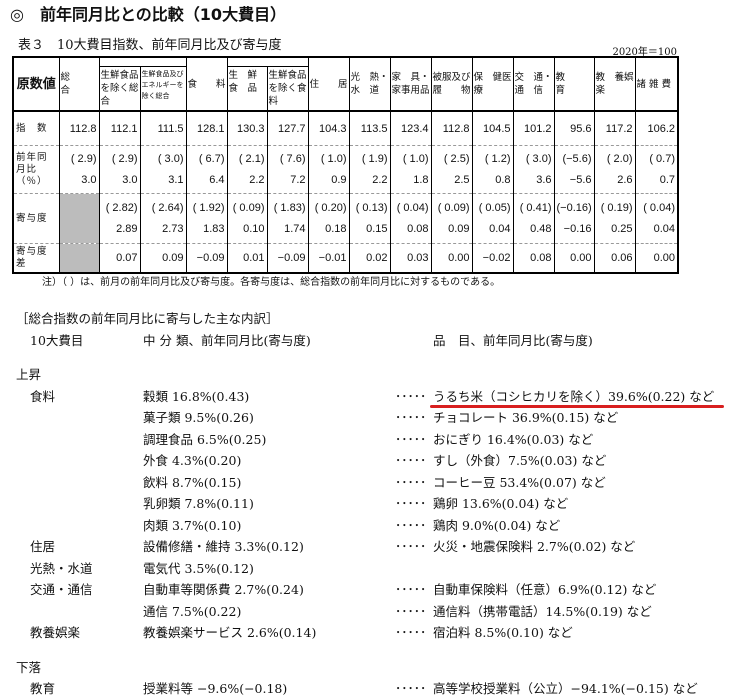 The image size is (746, 700). Describe the element at coordinates (520, 460) in the screenshot. I see `item-detail: すし（外食）7.5%(0.03) など` at that location.